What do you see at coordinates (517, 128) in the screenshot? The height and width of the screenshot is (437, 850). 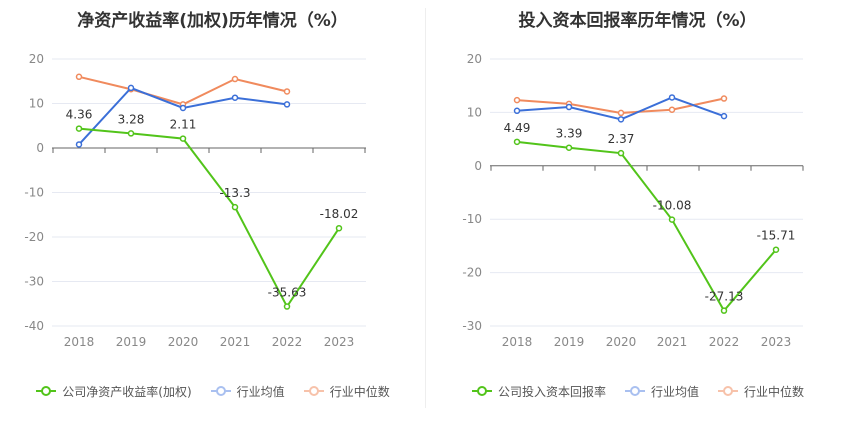 I see `data-label: 4.49` at bounding box center [517, 128].